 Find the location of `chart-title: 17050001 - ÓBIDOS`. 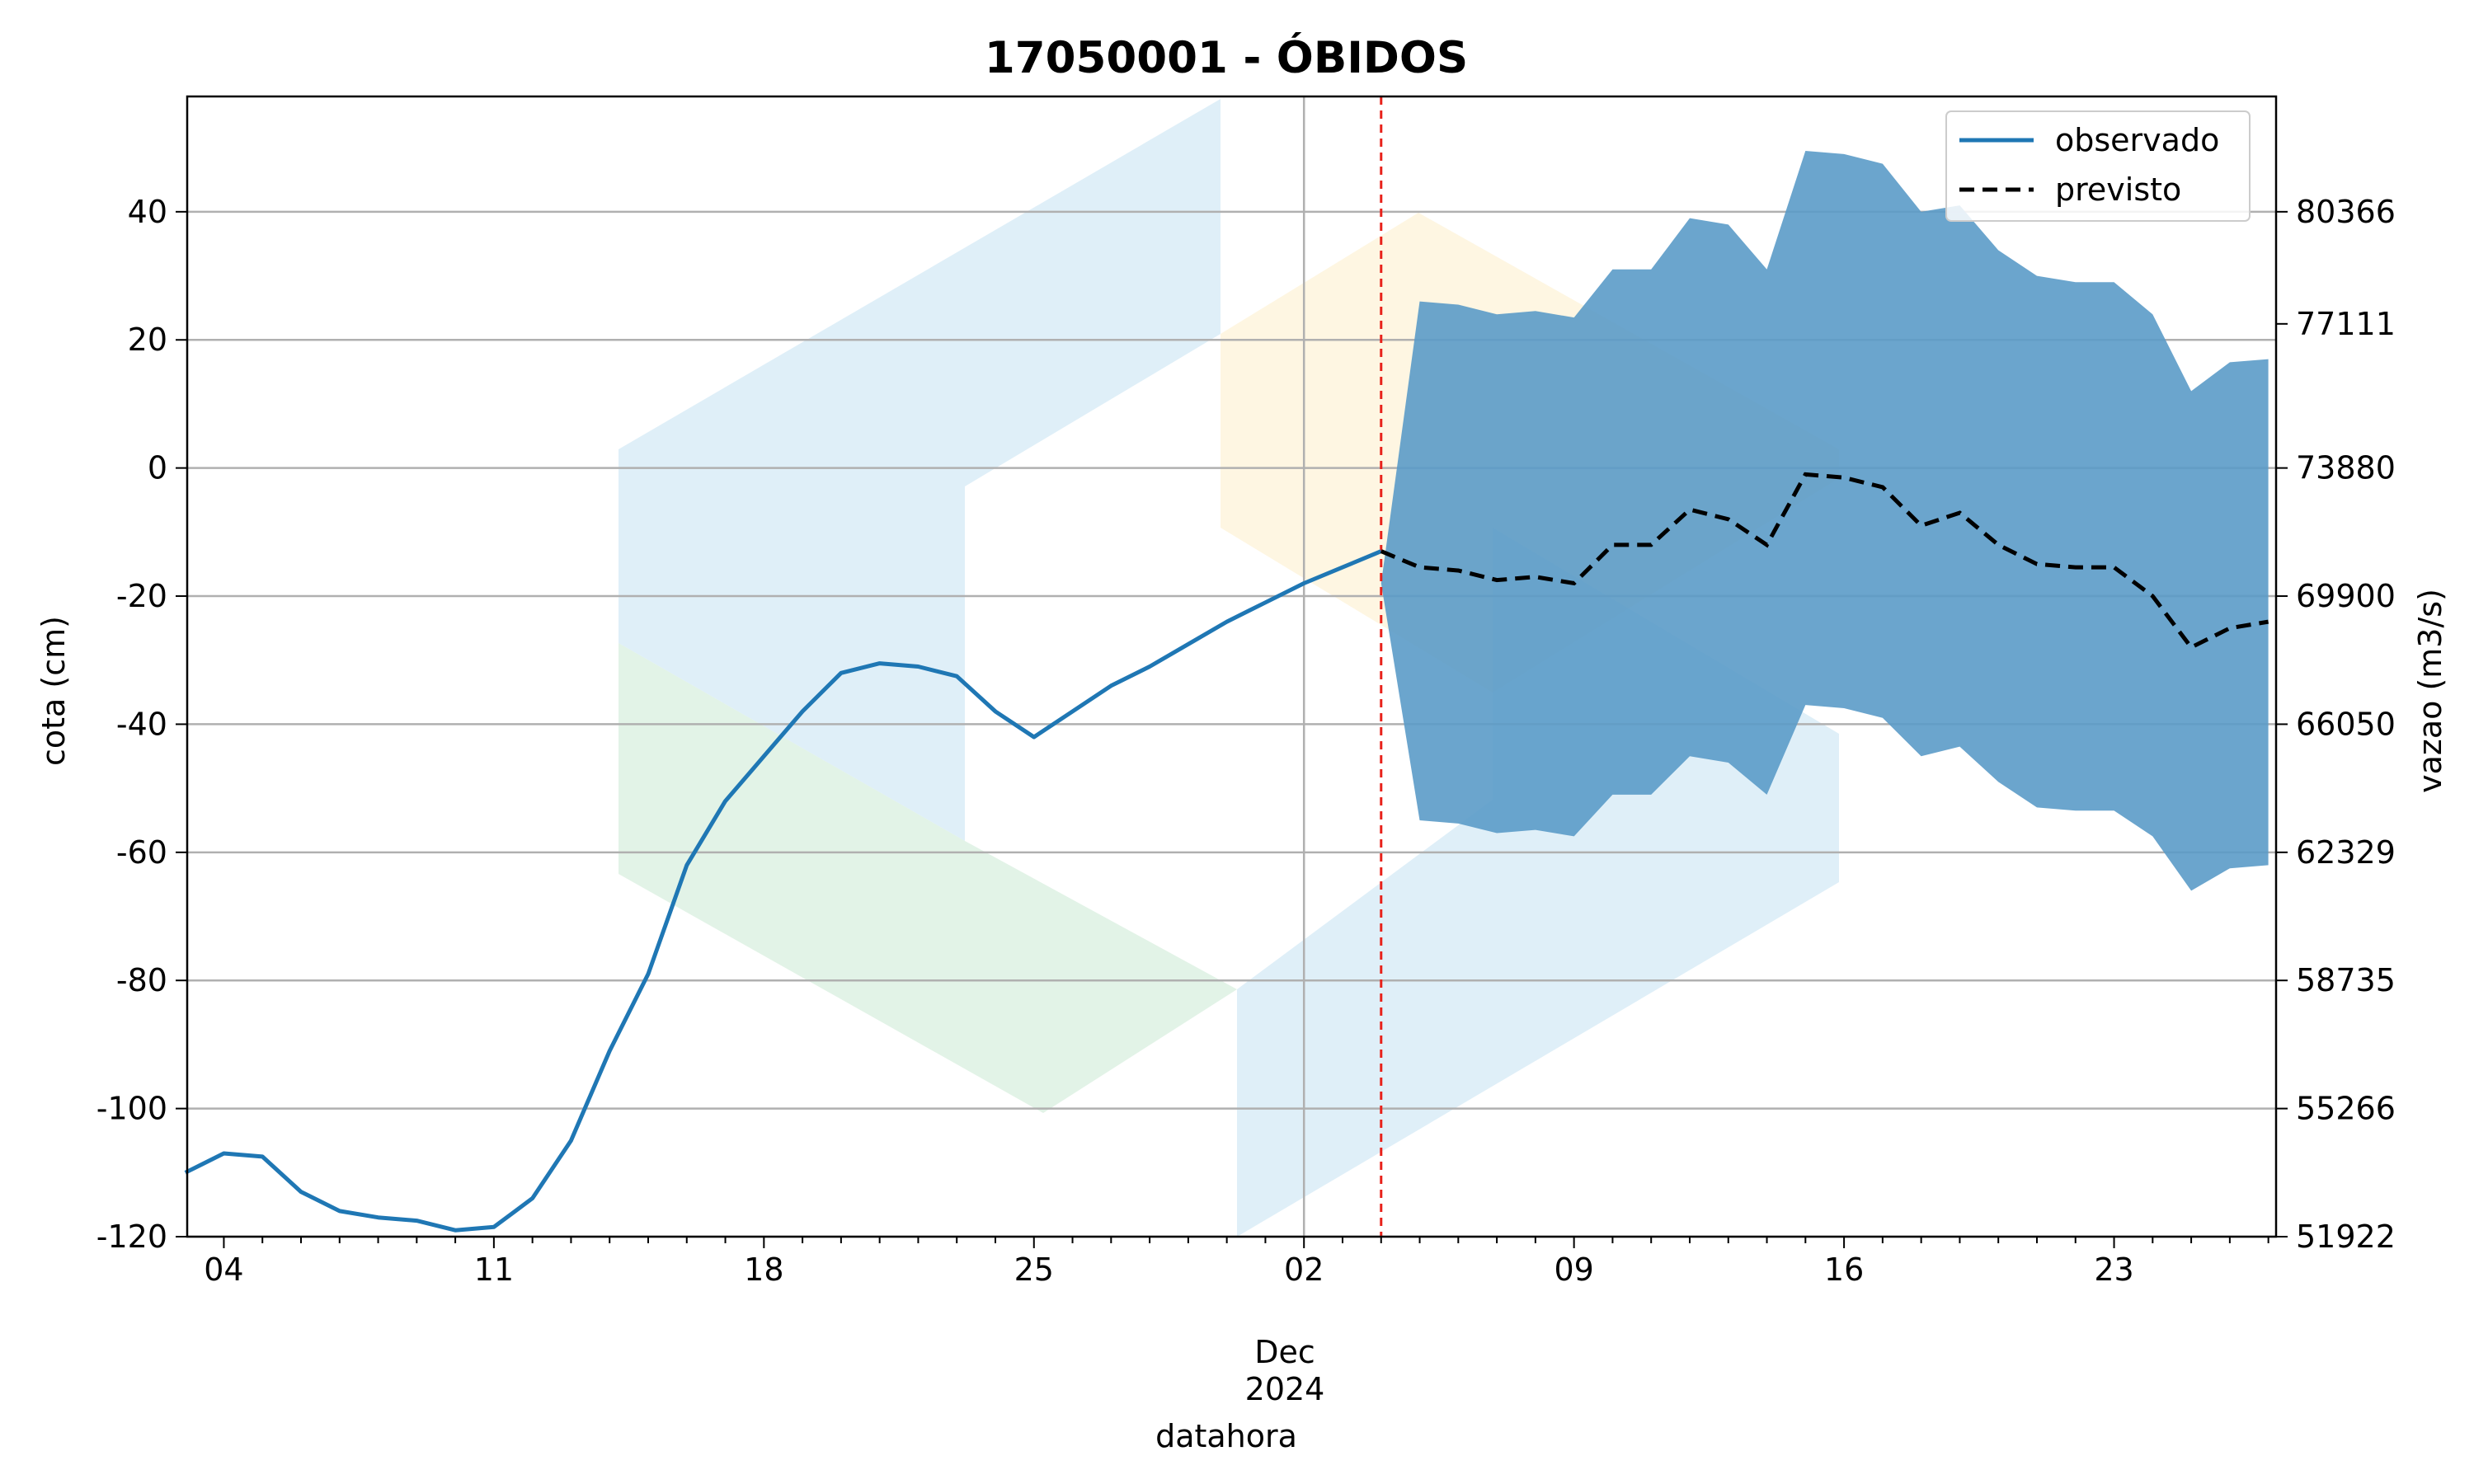

chart-title: 17050001 - ÓBIDOS is located at coordinates (1226, 57).